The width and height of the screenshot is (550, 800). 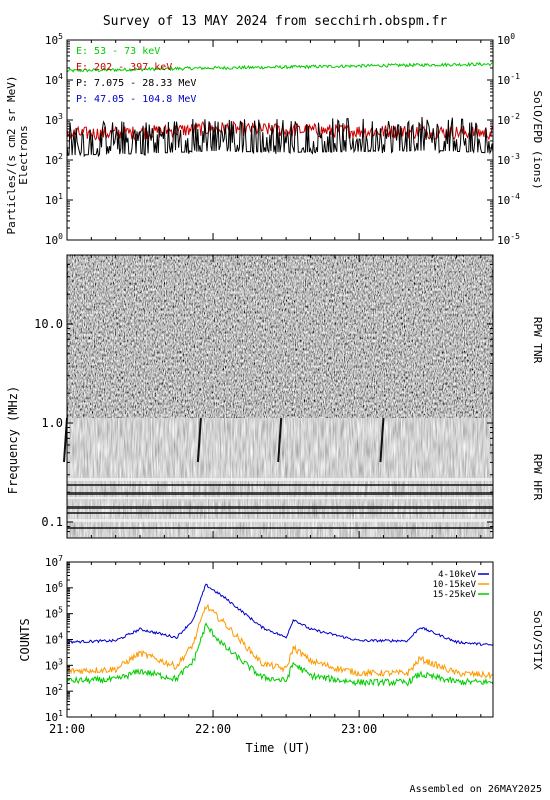 I want to click on epd-ylabel: Particles/(s cm2 sr MeV), so click(x=11, y=155).